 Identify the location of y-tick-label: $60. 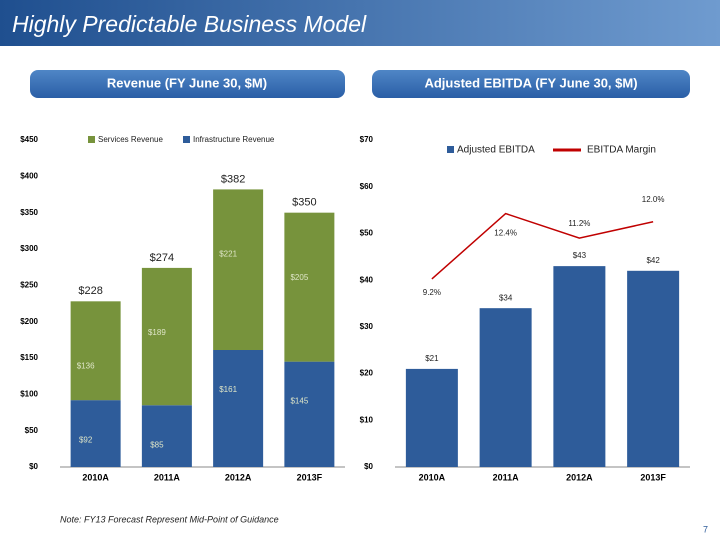
(367, 186).